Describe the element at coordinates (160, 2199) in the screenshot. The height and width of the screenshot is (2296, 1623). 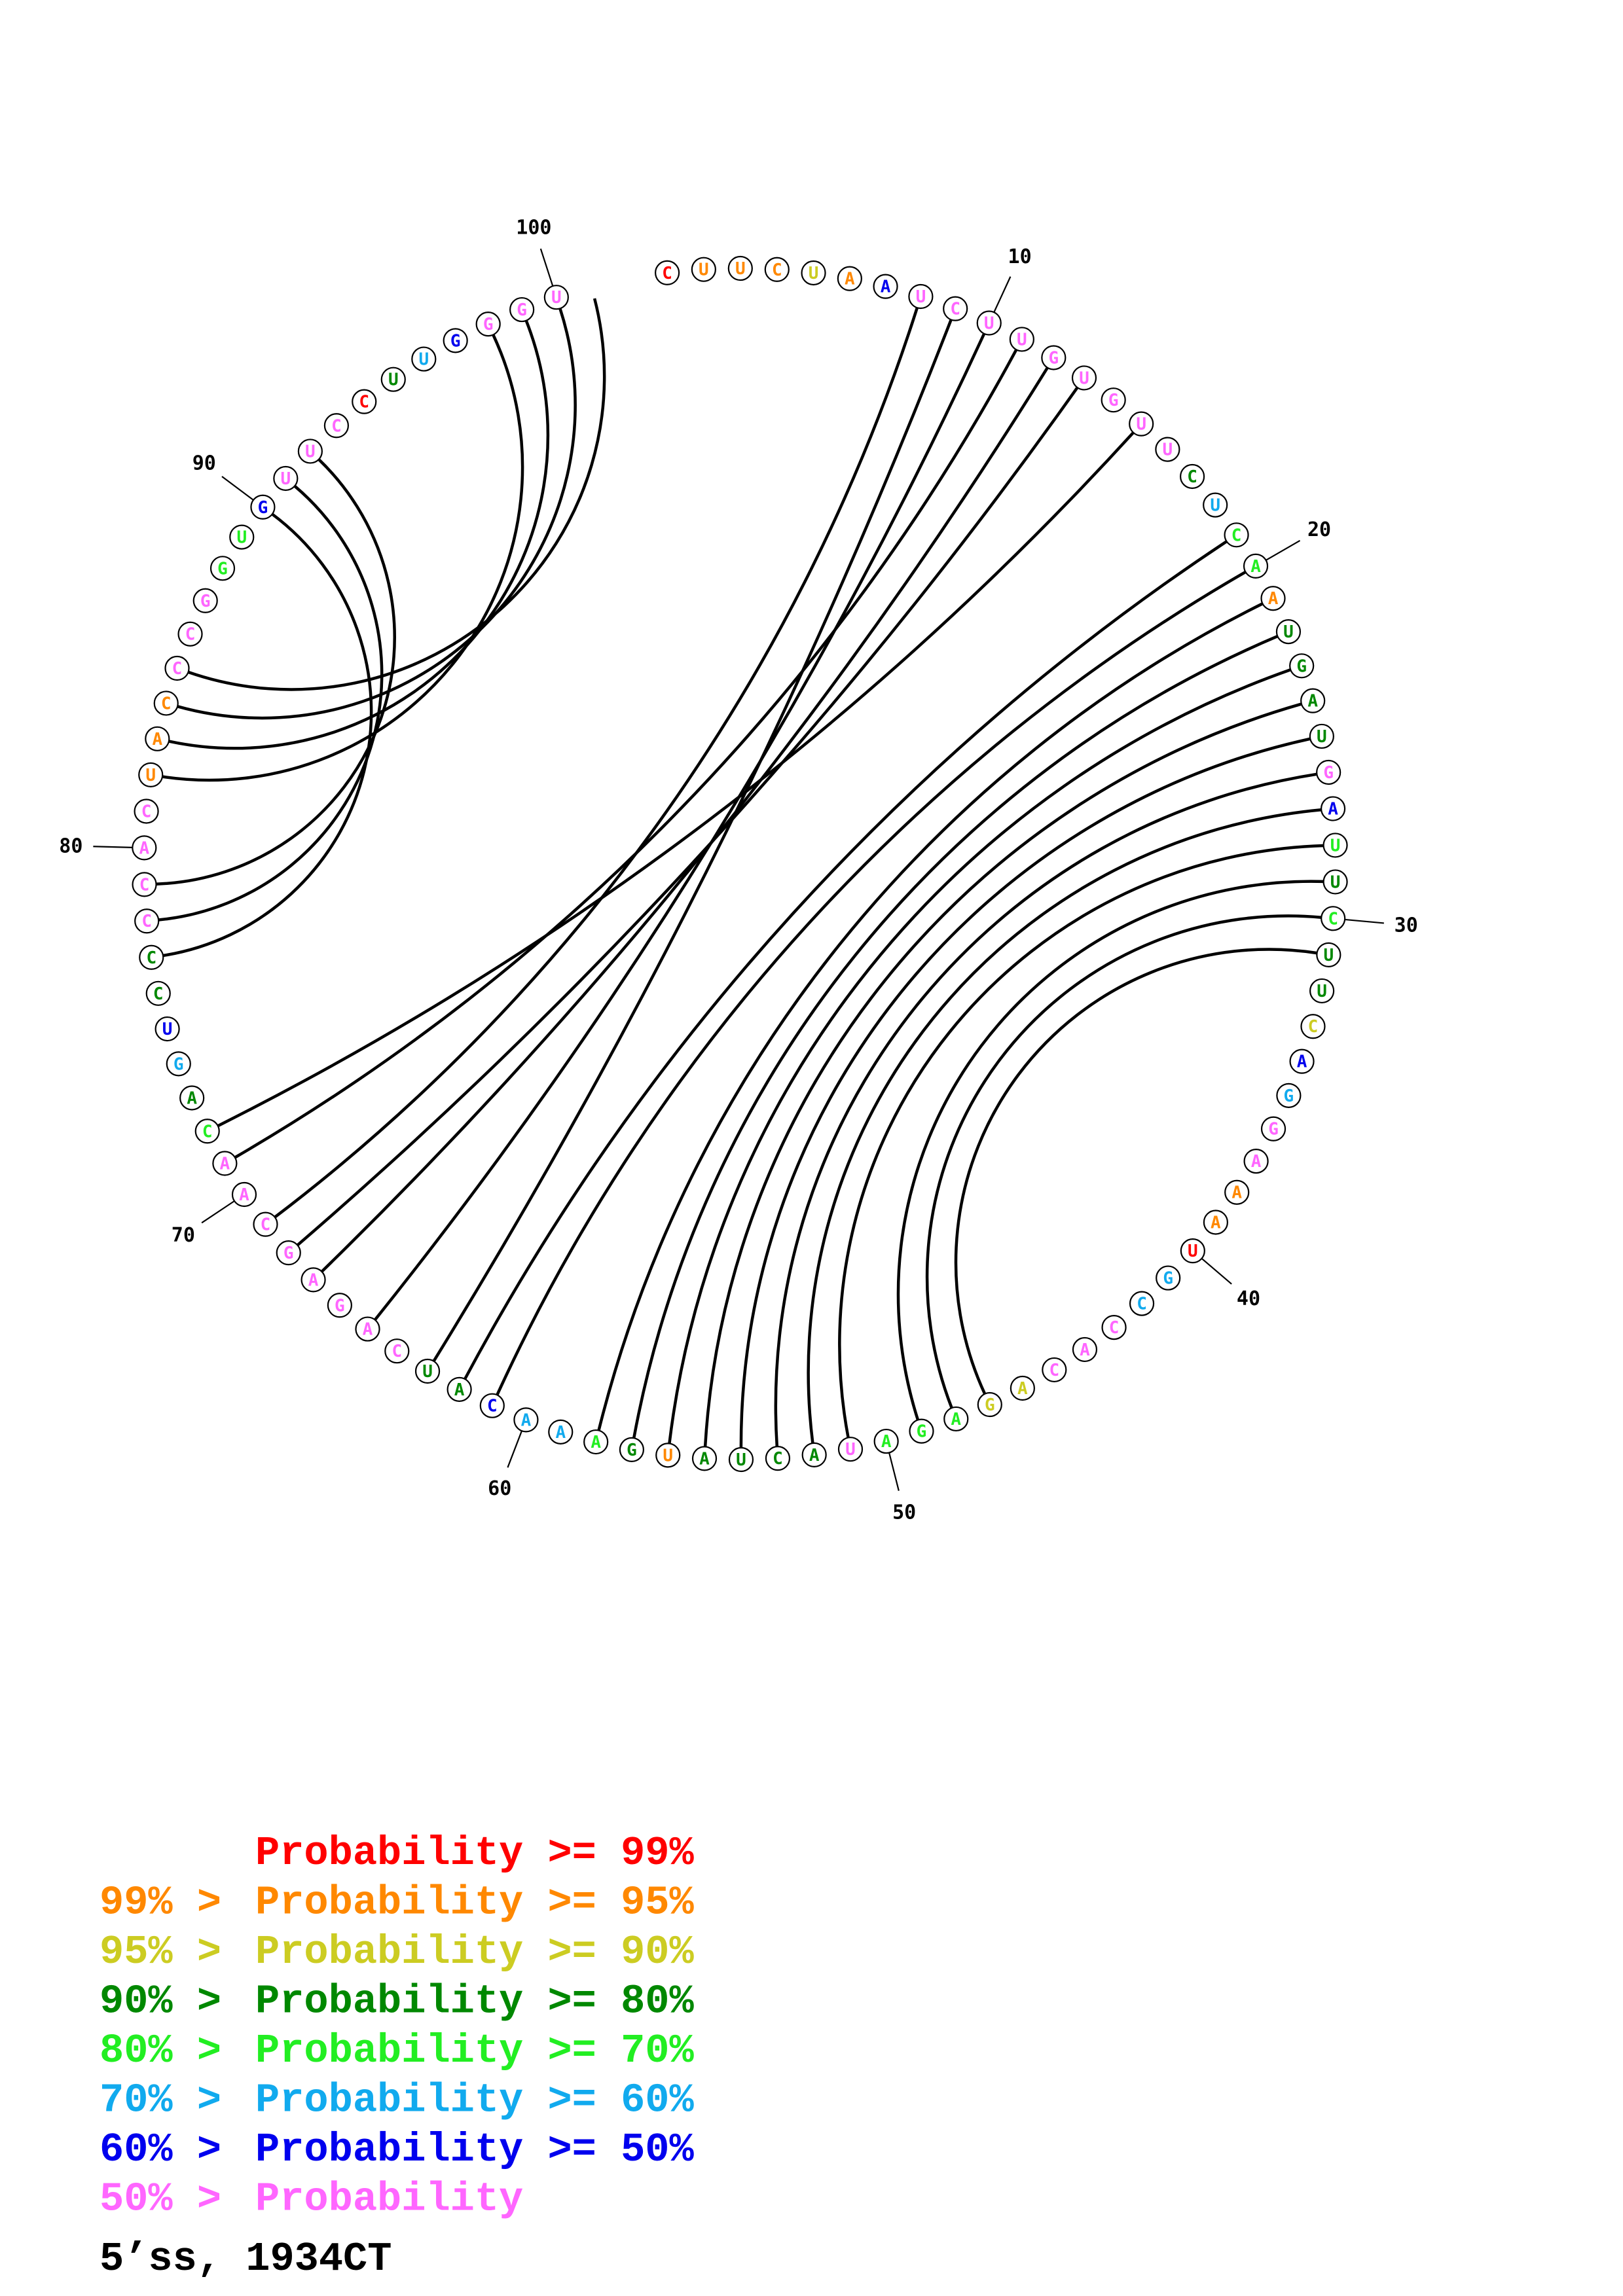
I see `legend-prefix: 50% >` at that location.